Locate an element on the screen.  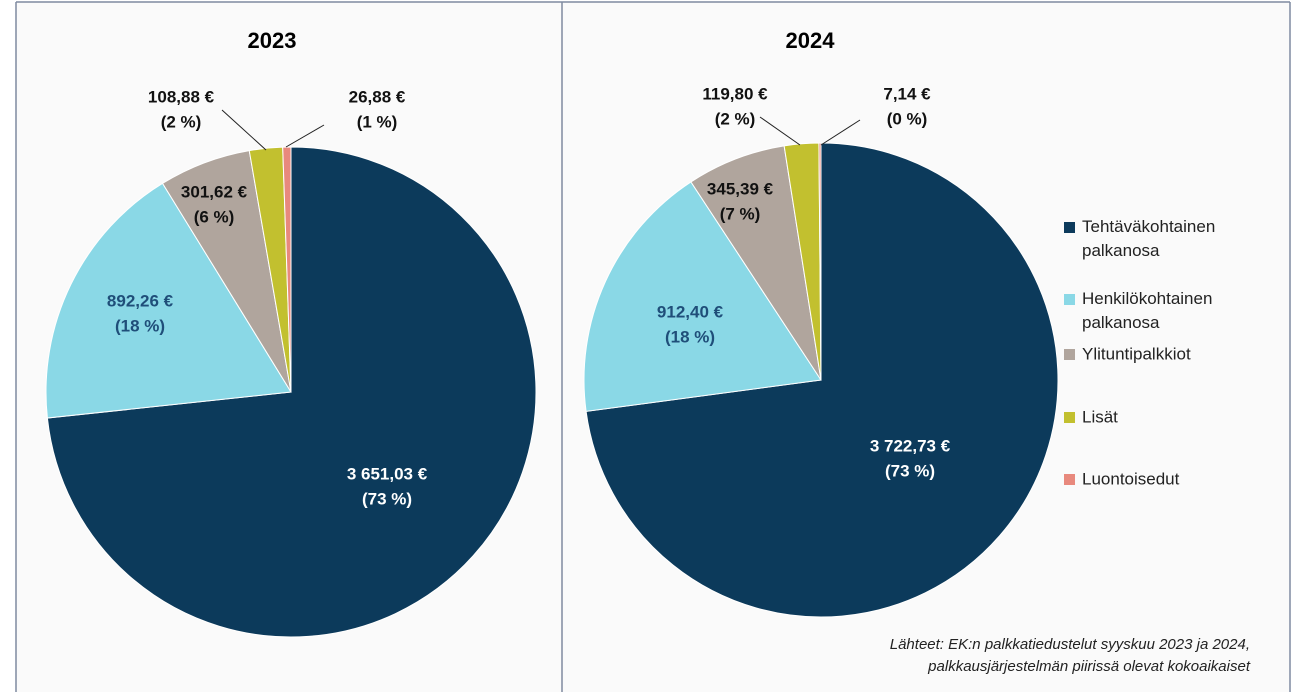
percent-label: (1 %) is located at coordinates (377, 121).